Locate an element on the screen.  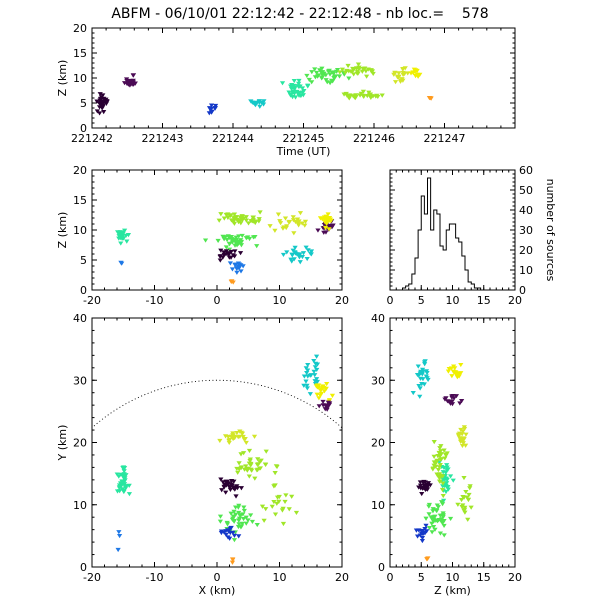
plot-area is located at coordinates (442, 460).